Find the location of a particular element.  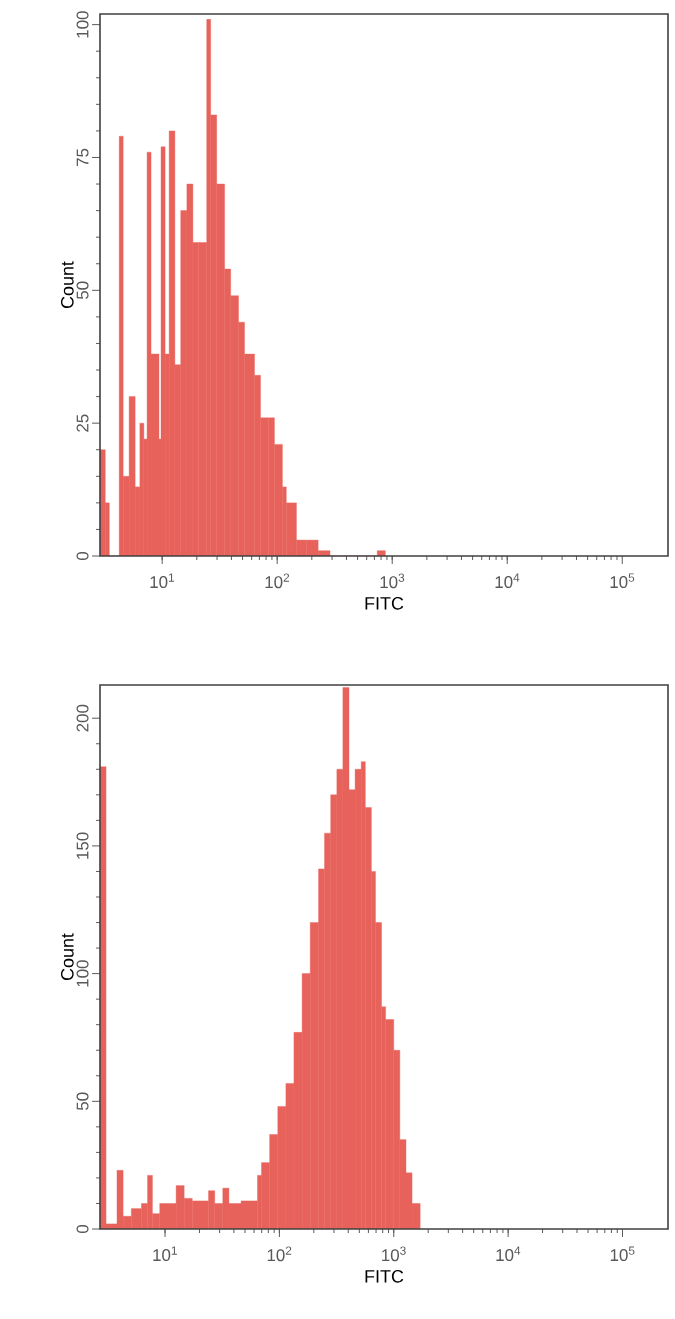

y-tick-label: 200 is located at coordinates (82, 718).